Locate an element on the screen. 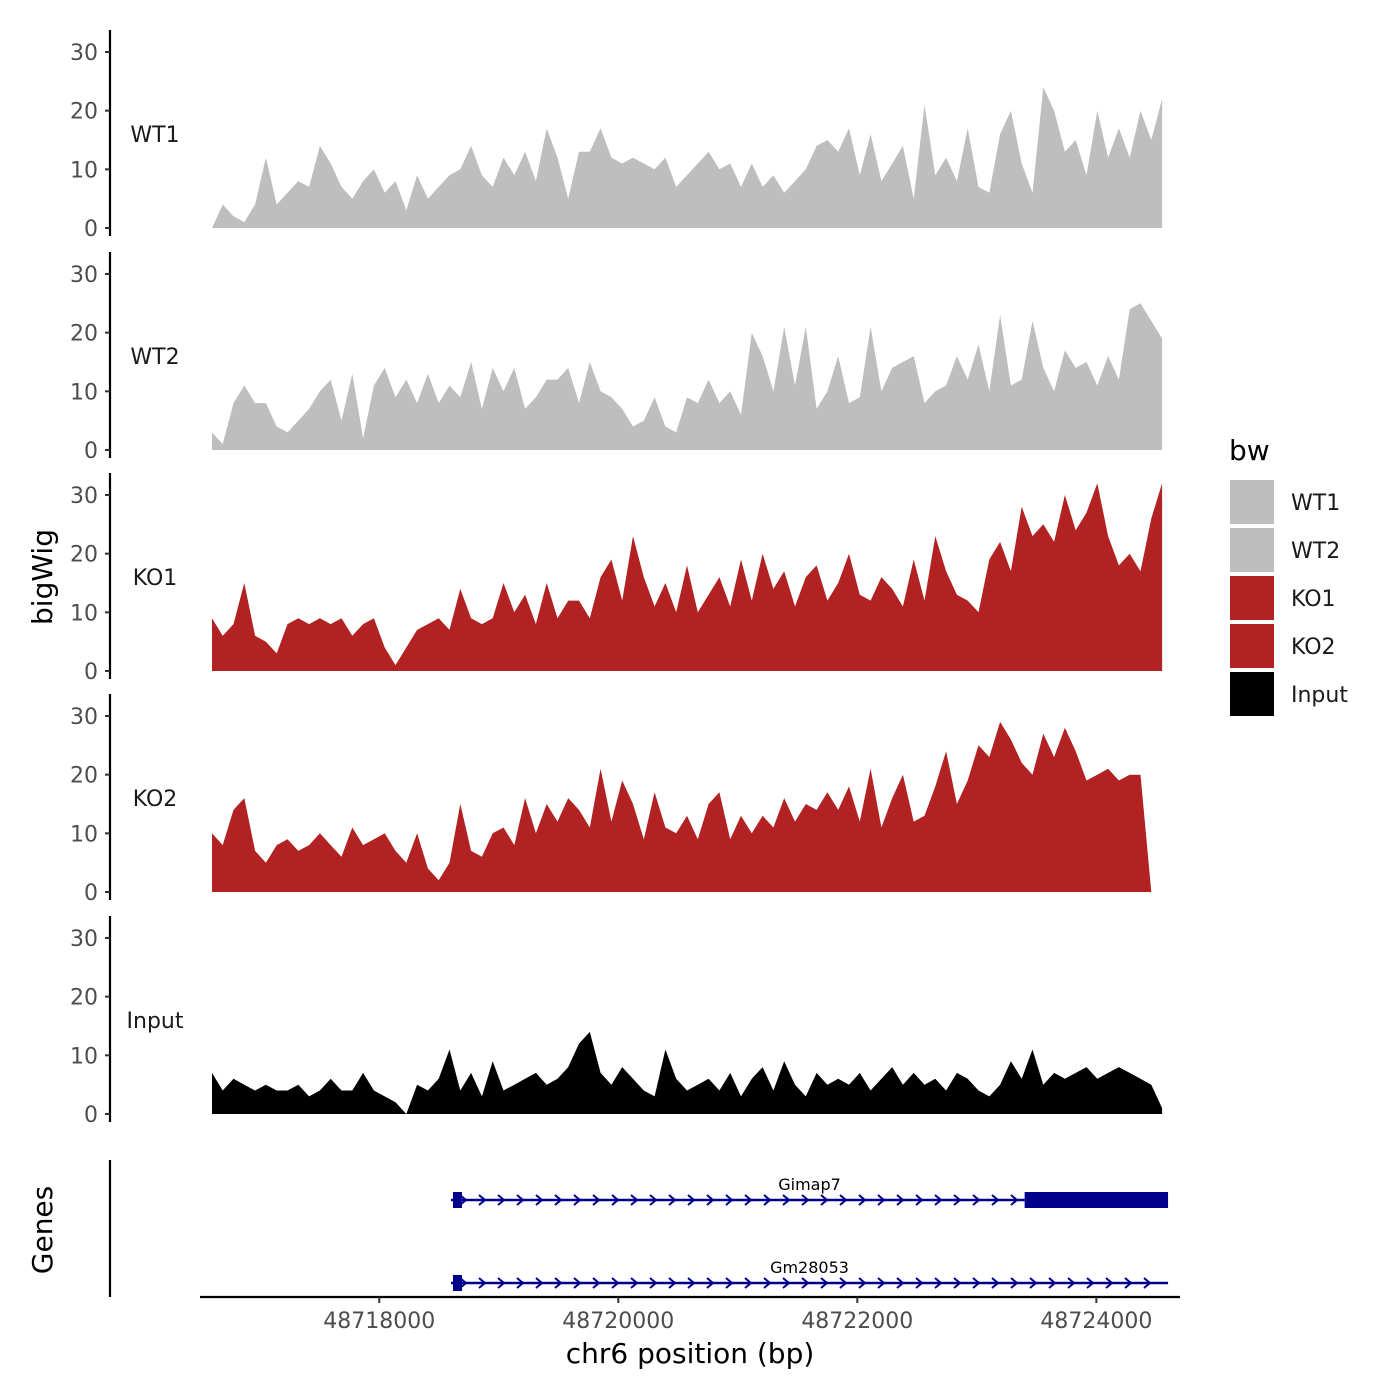  track-label: WT2 is located at coordinates (154, 357).